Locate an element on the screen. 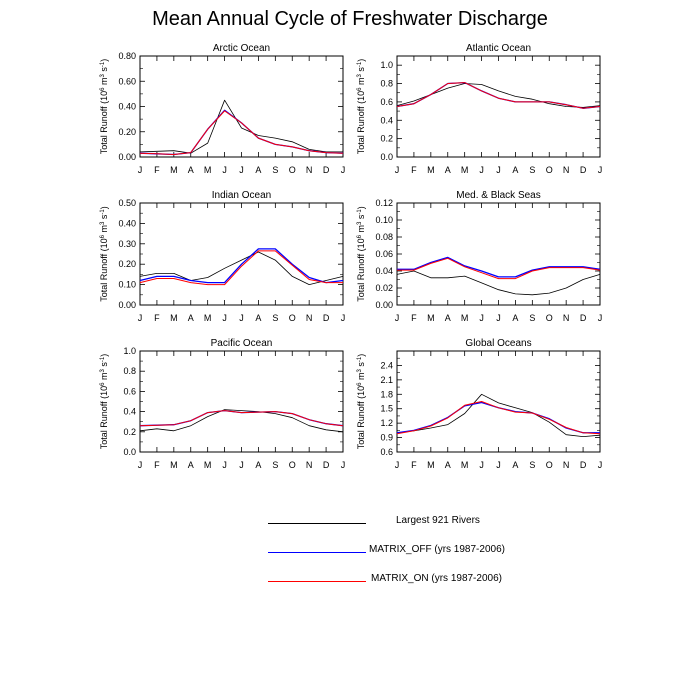 This screenshot has height=700, width=700. panel-title: Atlantic Ocean is located at coordinates (498, 48).